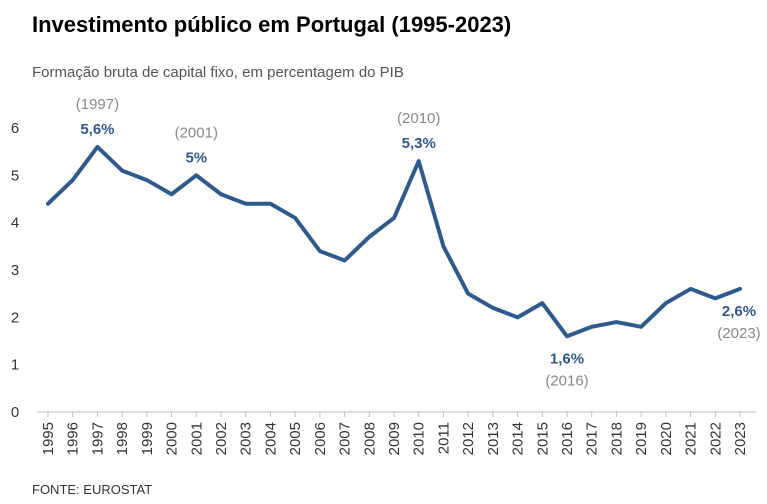 The height and width of the screenshot is (504, 767). I want to click on x-tick-label: 2013, so click(493, 438).